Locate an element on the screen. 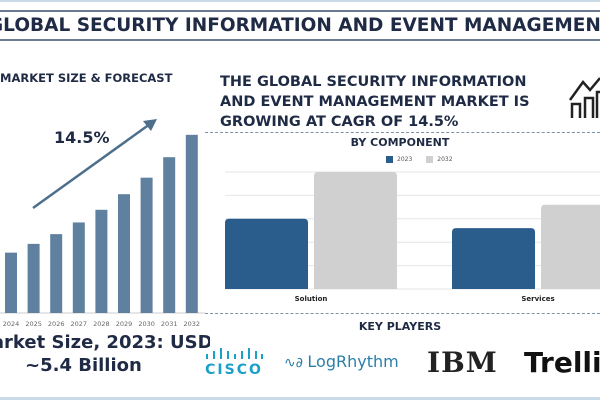 This screenshot has height=400, width=600. trend-arrow-head is located at coordinates (150, 125).